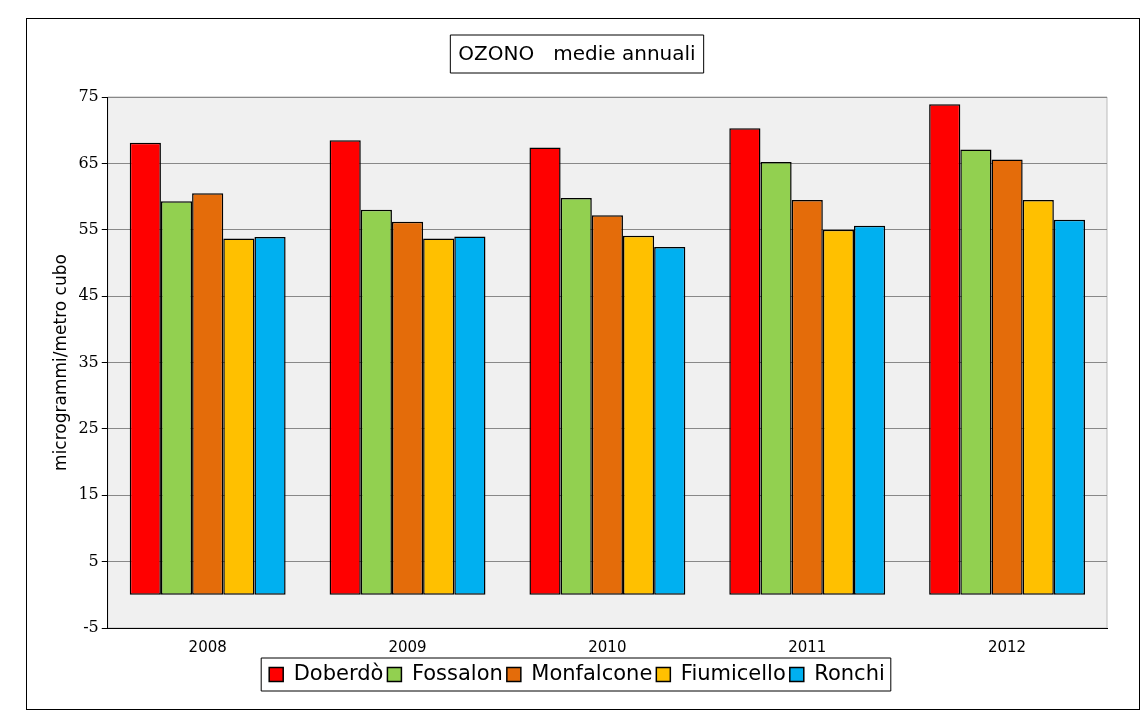 This screenshot has height=713, width=1142. Describe the element at coordinates (807, 646) in the screenshot. I see `x-tick-label: 2011` at that location.